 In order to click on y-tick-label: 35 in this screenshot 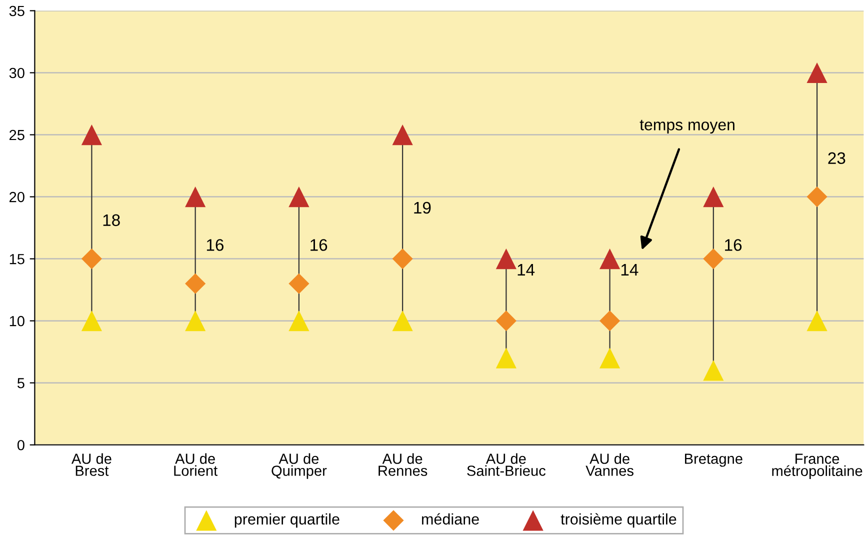, I will do `click(16, 11)`.